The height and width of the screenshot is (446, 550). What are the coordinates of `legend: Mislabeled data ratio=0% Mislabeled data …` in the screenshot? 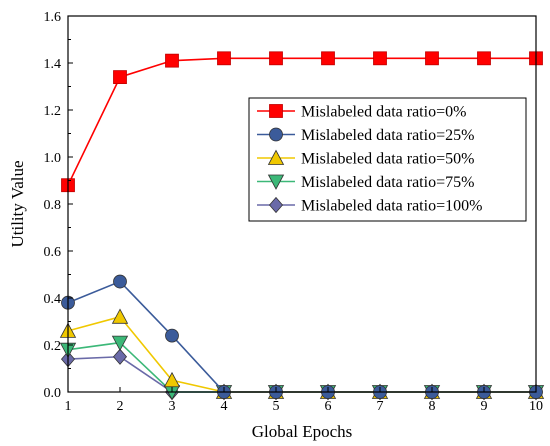 It's located at (387, 159).